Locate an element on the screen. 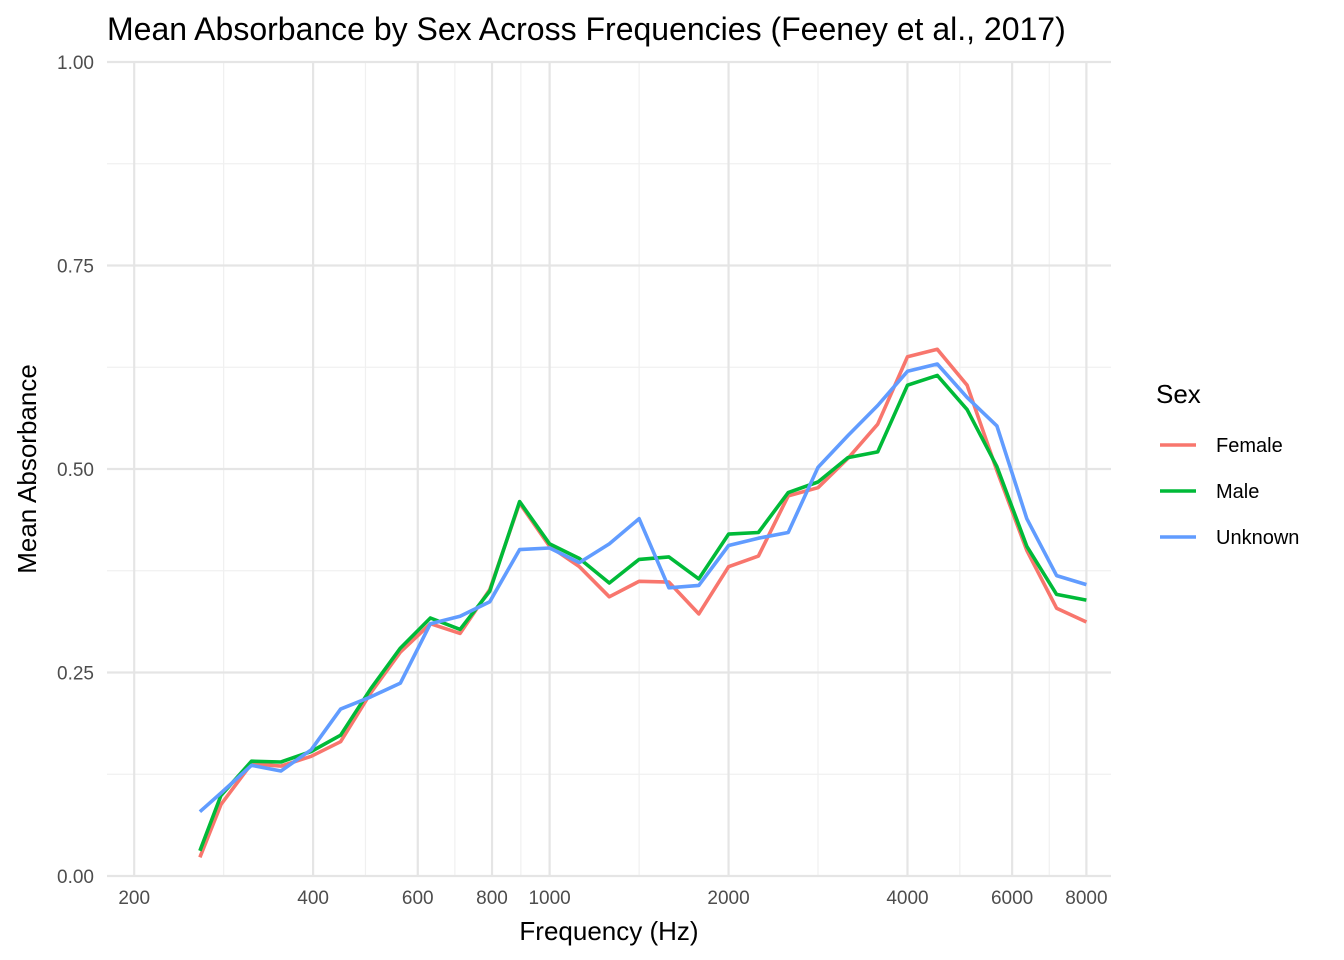 The width and height of the screenshot is (1344, 960). x-tick-label: 6000 is located at coordinates (1012, 898).